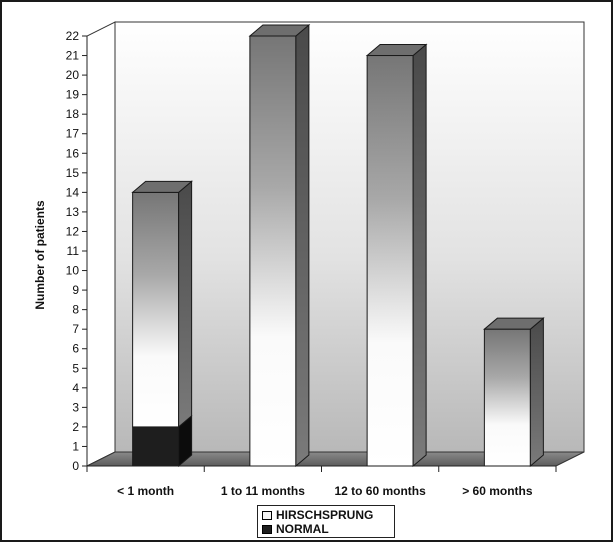  I want to click on legend-swatch-hirschsprung, so click(267, 515).